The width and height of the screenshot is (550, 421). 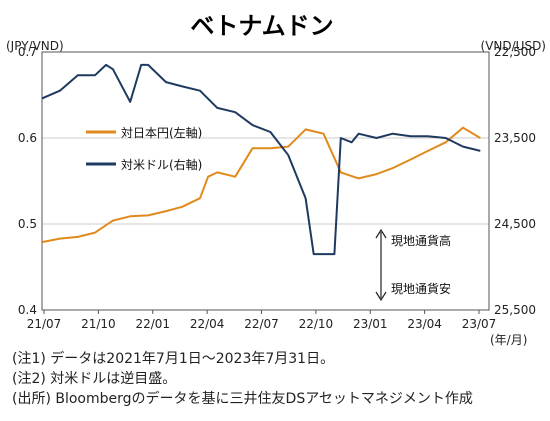 I want to click on left-axis-ticks: 0.4 0.5 0.6 0.7, so click(x=27, y=181).